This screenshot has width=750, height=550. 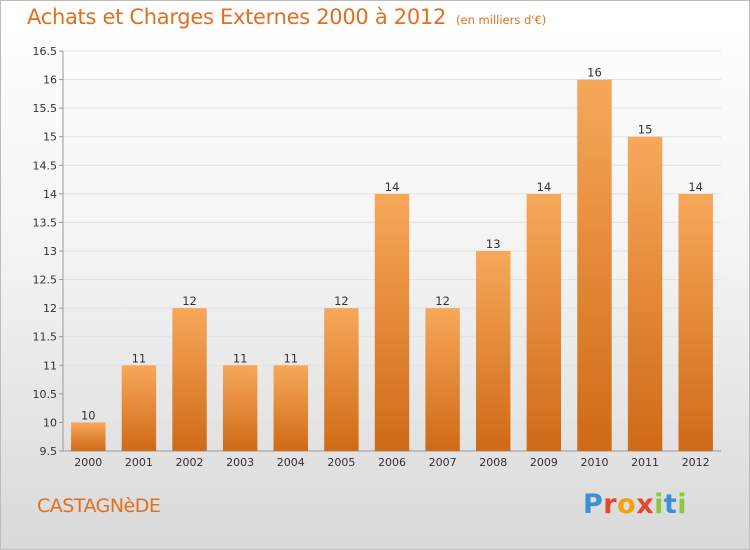 What do you see at coordinates (392, 462) in the screenshot?
I see `x-tick-label-2006: 2006` at bounding box center [392, 462].